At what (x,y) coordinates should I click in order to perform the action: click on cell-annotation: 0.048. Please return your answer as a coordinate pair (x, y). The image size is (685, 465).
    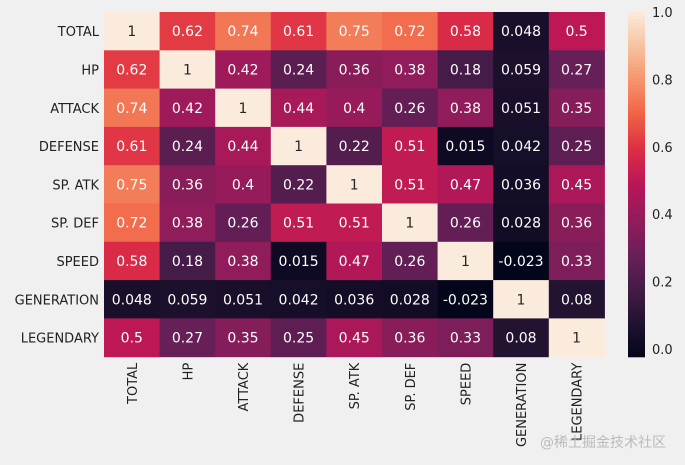
    Looking at the image, I should click on (521, 32).